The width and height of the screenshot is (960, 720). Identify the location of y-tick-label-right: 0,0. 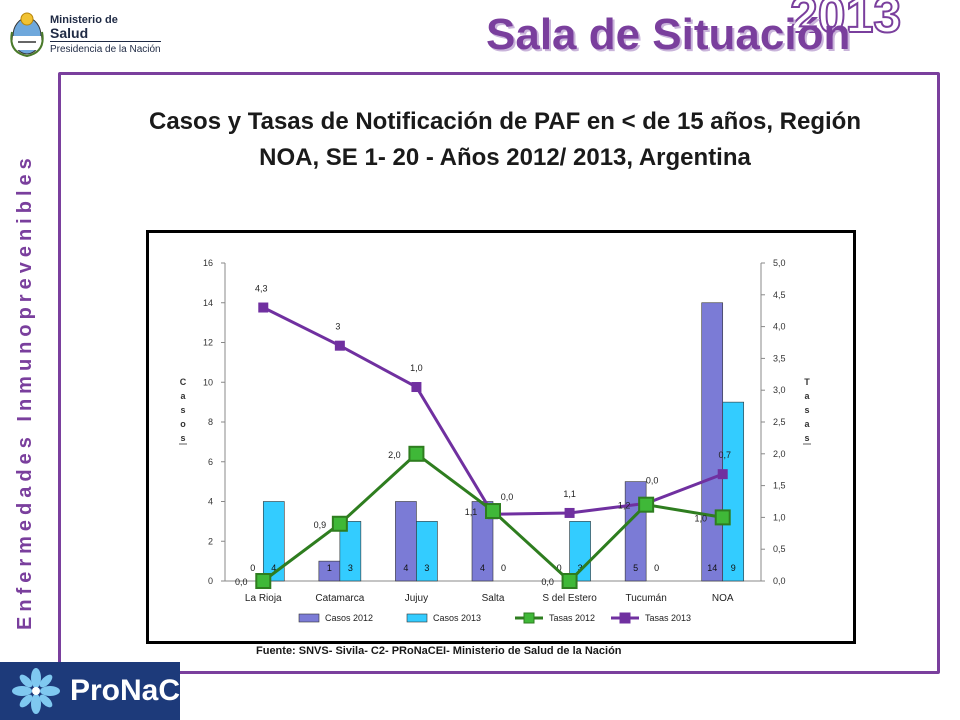
(779, 581).